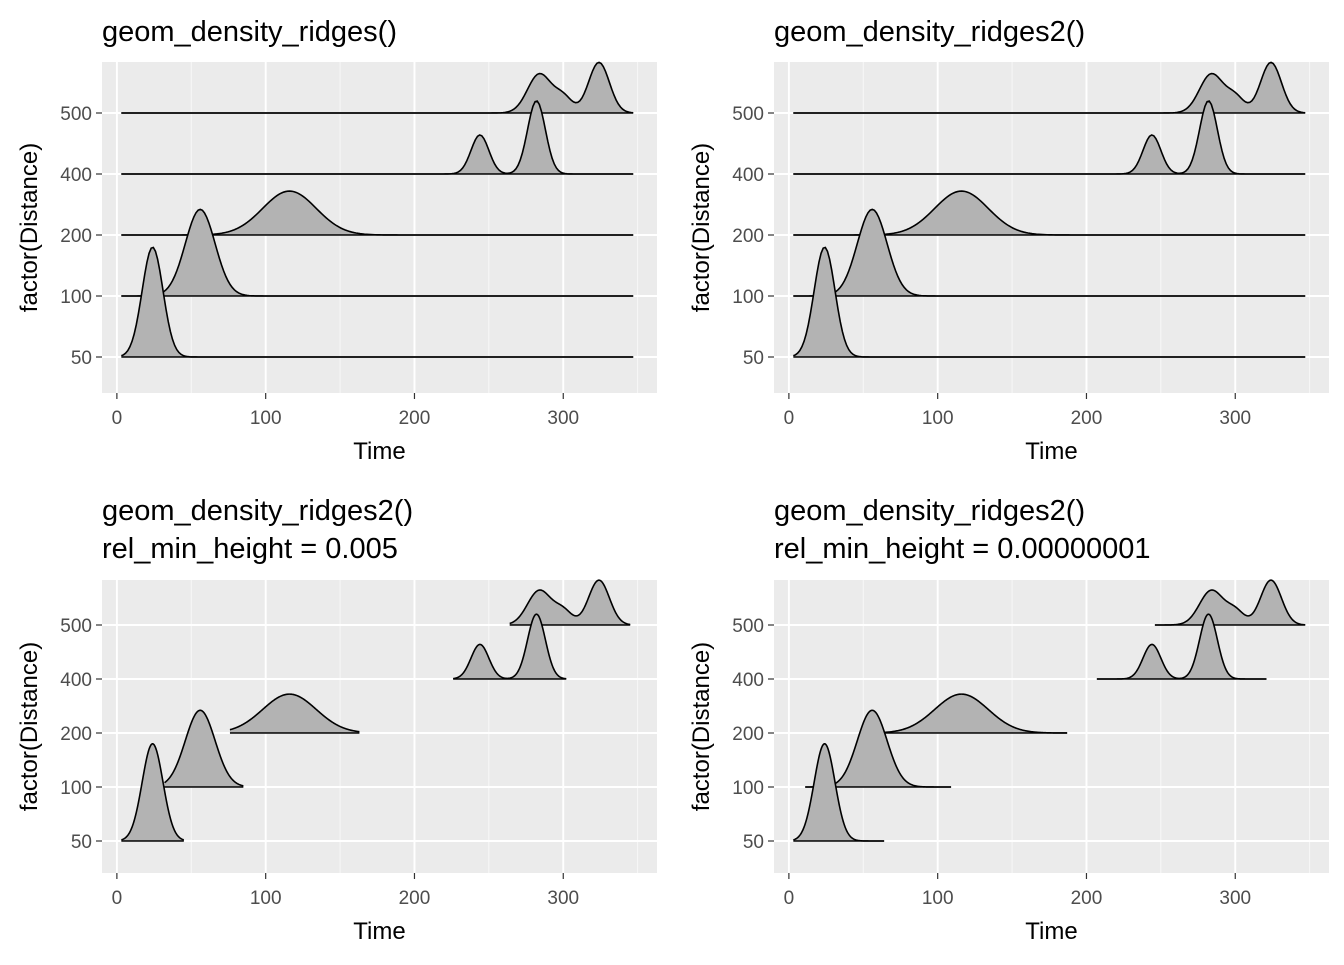 The width and height of the screenshot is (1344, 965). What do you see at coordinates (249, 32) in the screenshot?
I see `chart-title: geom_density_ridges()` at bounding box center [249, 32].